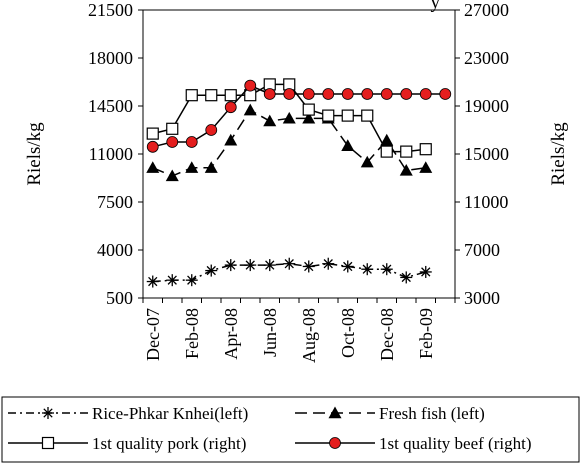 This screenshot has height=464, width=582. Describe the element at coordinates (436, 6) in the screenshot. I see `chart-title: y` at that location.